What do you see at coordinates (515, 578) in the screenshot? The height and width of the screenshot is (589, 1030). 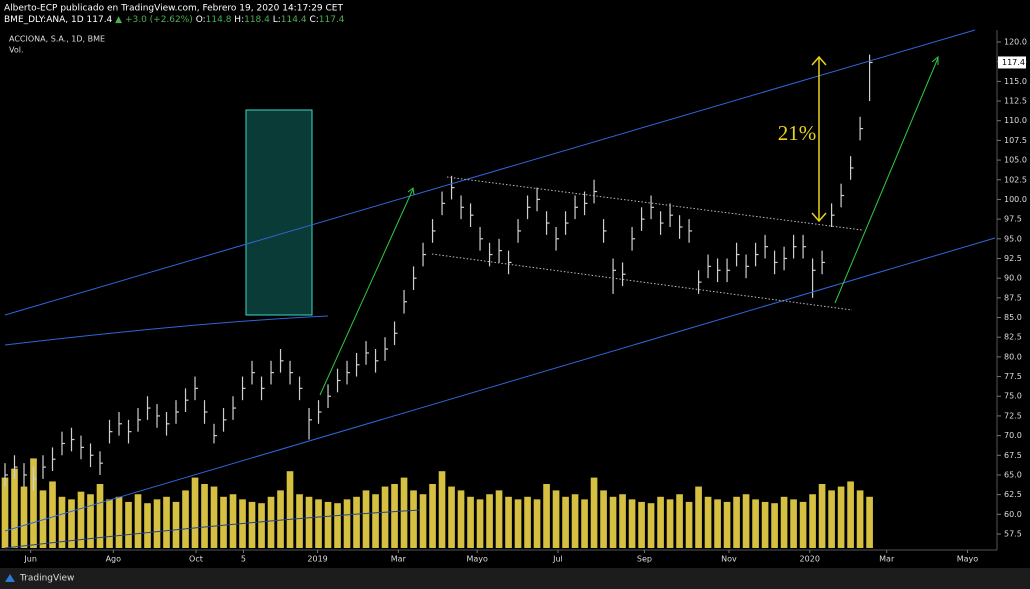 I see `footer-bar` at bounding box center [515, 578].